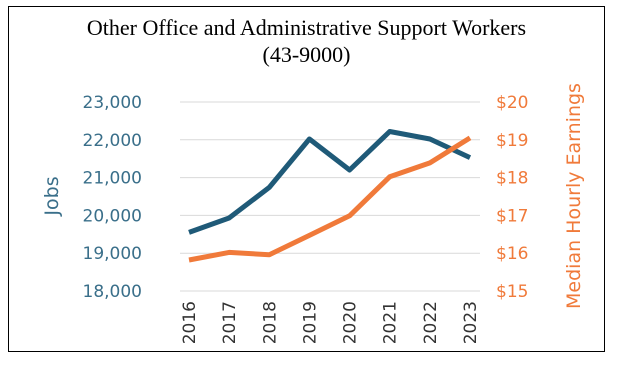 This screenshot has width=617, height=366. I want to click on chart-title-line-2: (43-9000), so click(306, 54).